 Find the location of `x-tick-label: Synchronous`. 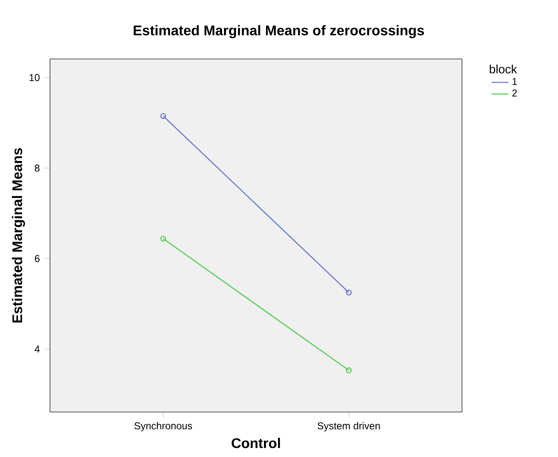

x-tick-label: Synchronous is located at coordinates (163, 427).